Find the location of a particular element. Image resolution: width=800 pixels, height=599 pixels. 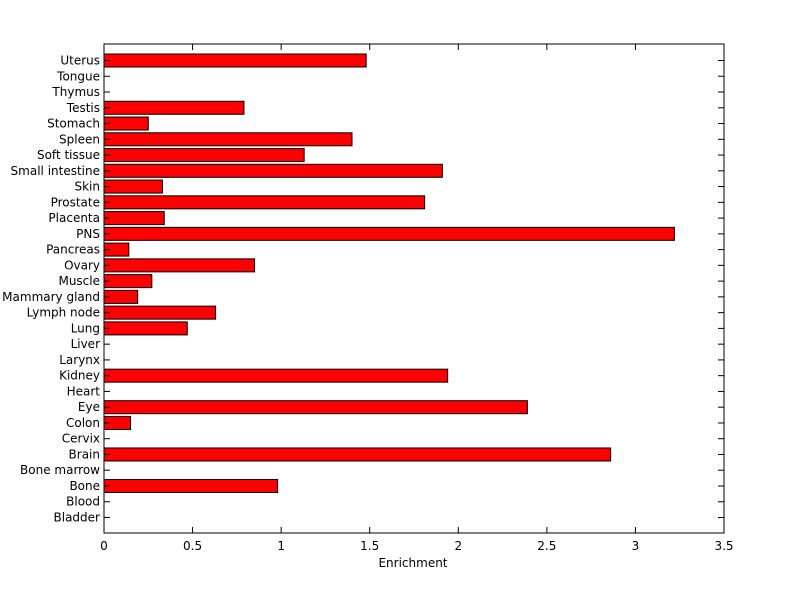

y-tick-label: Brain is located at coordinates (84, 454).